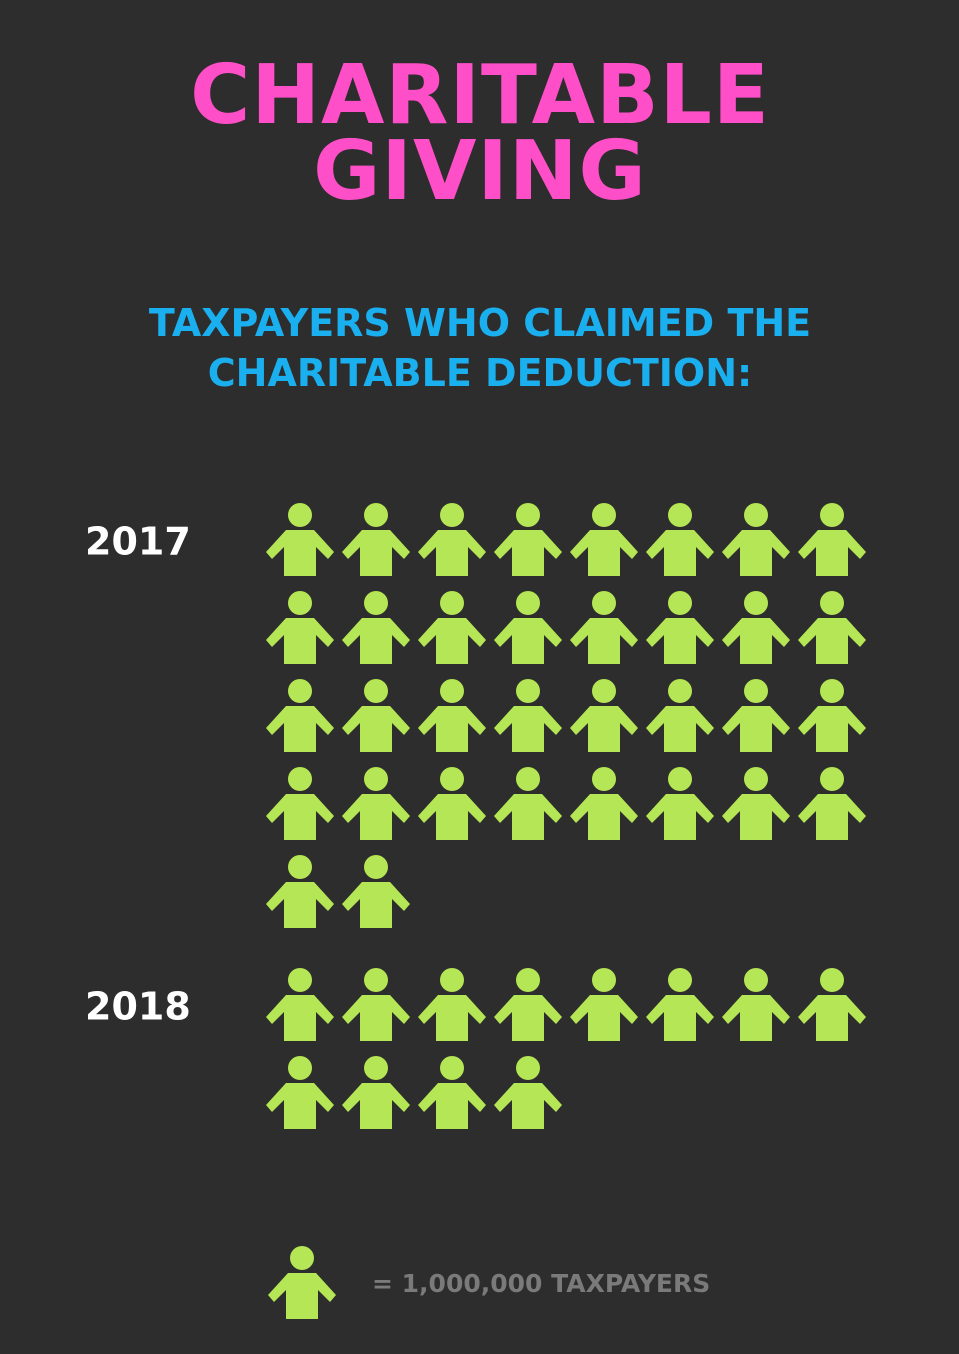 This screenshot has height=1354, width=959. Describe the element at coordinates (138, 1007) in the screenshot. I see `category-label: 2018` at that location.